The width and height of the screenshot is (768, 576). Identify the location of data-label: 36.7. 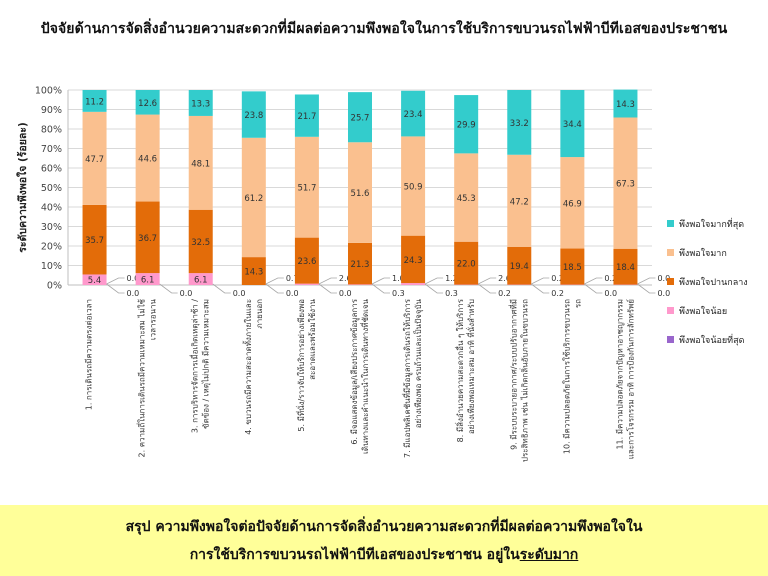
(147, 239).